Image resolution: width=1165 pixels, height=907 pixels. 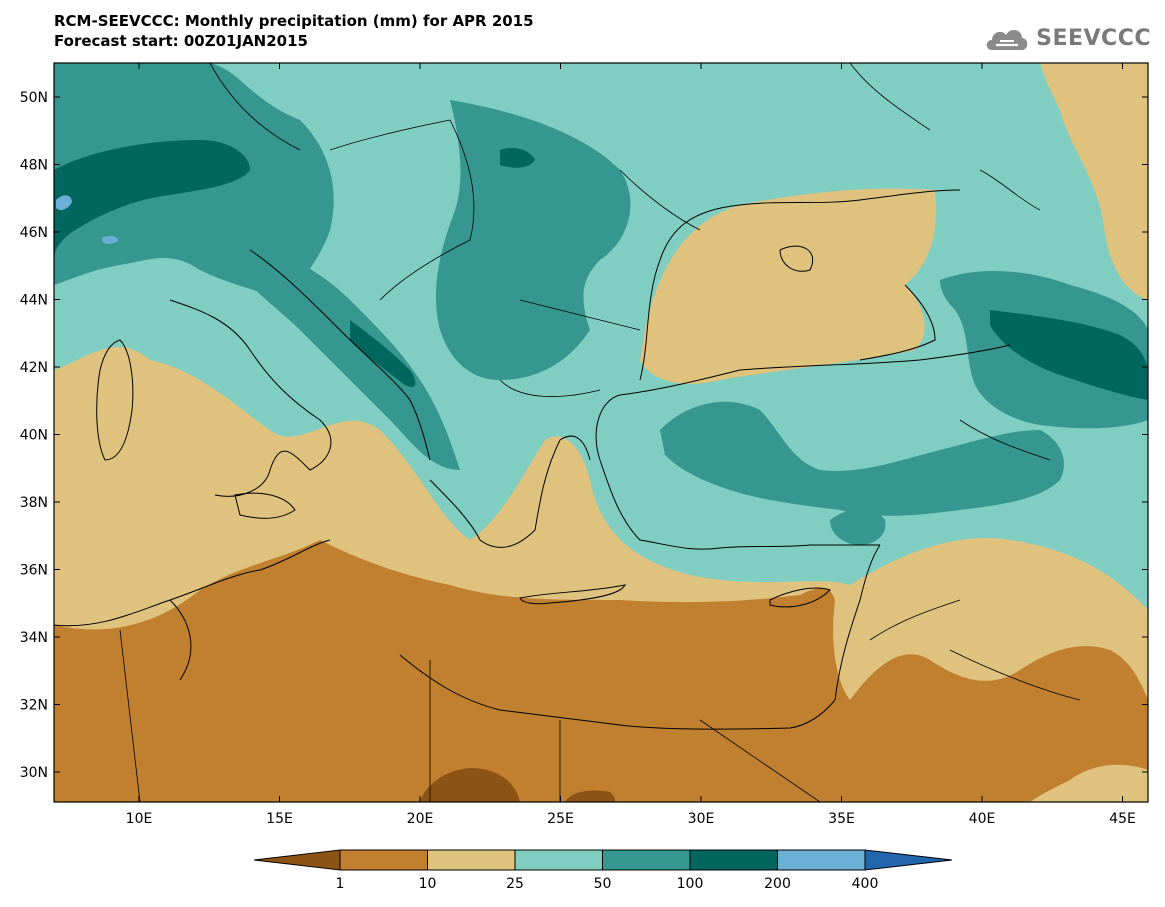 What do you see at coordinates (1007, 39) in the screenshot?
I see `cloud-icon` at bounding box center [1007, 39].